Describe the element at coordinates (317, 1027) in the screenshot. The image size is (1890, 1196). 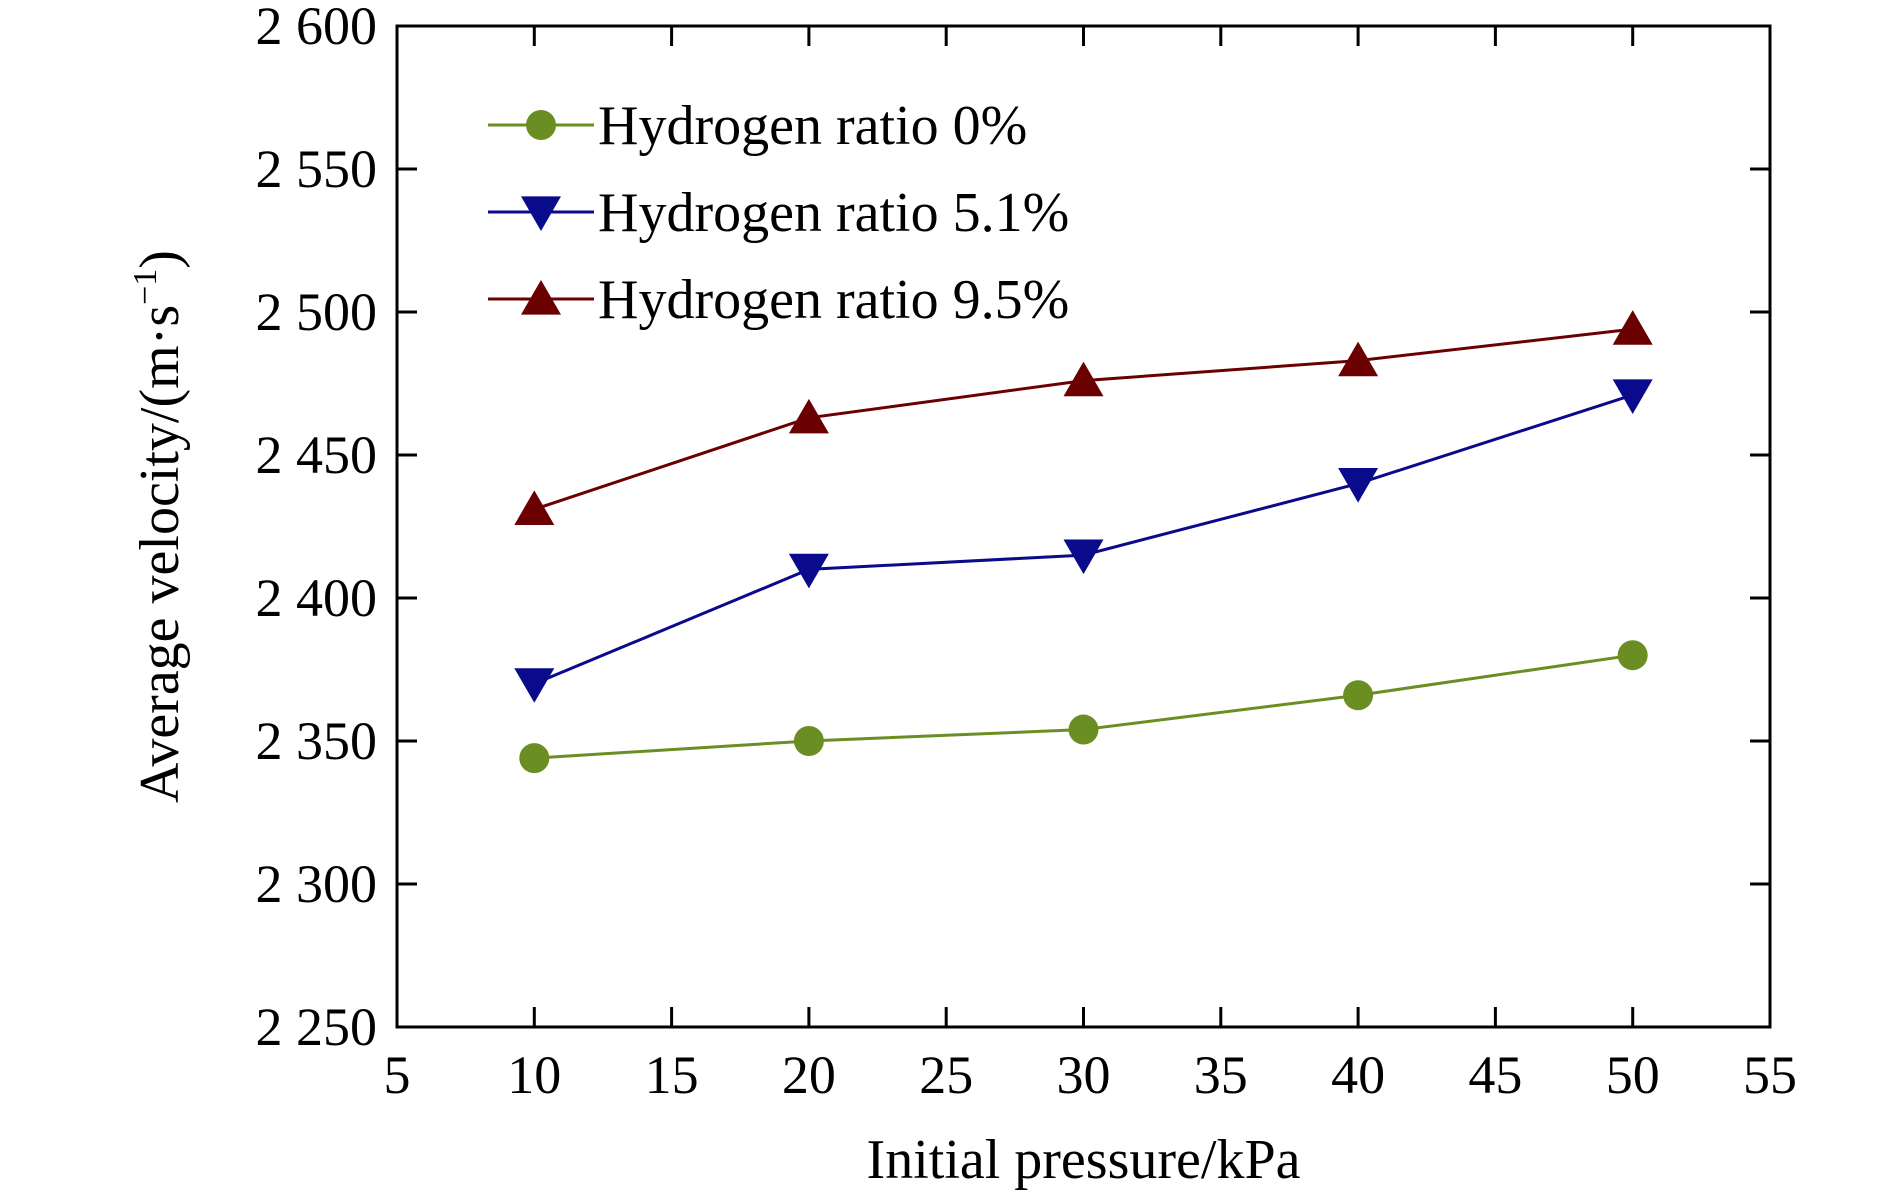
I see `y-tick-label: 2 250` at that location.